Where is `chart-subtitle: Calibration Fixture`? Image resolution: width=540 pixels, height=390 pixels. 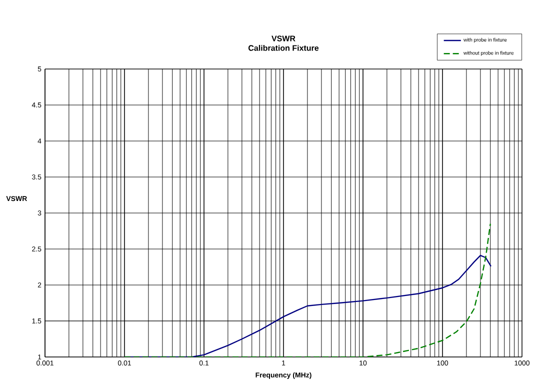
chart-subtitle: Calibration Fixture is located at coordinates (283, 47).